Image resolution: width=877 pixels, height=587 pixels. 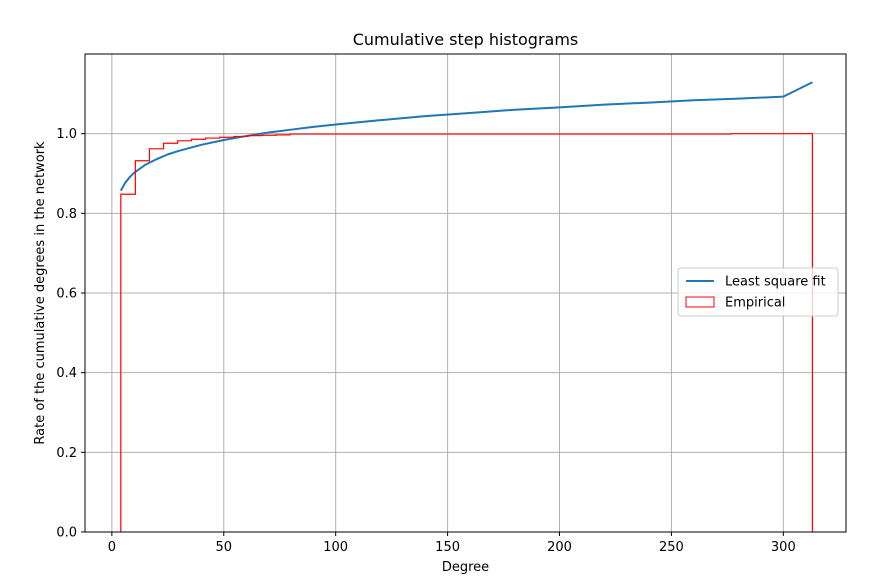 What do you see at coordinates (465, 567) in the screenshot?
I see `x-axis-label: Degree` at bounding box center [465, 567].